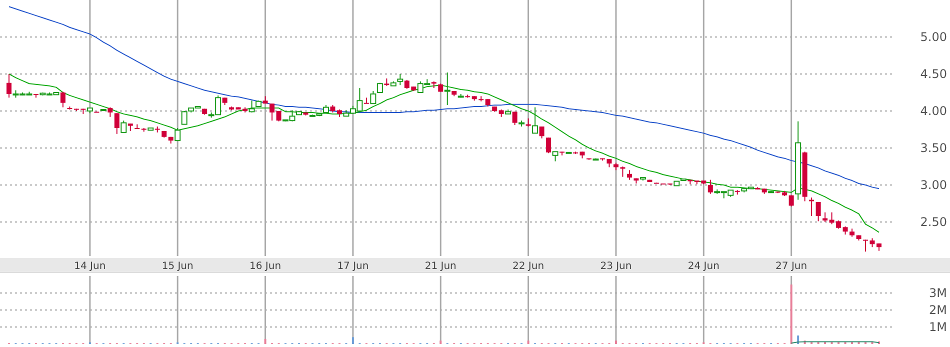 This screenshot has width=950, height=347. I want to click on y-tick-label: 2.50, so click(933, 221).